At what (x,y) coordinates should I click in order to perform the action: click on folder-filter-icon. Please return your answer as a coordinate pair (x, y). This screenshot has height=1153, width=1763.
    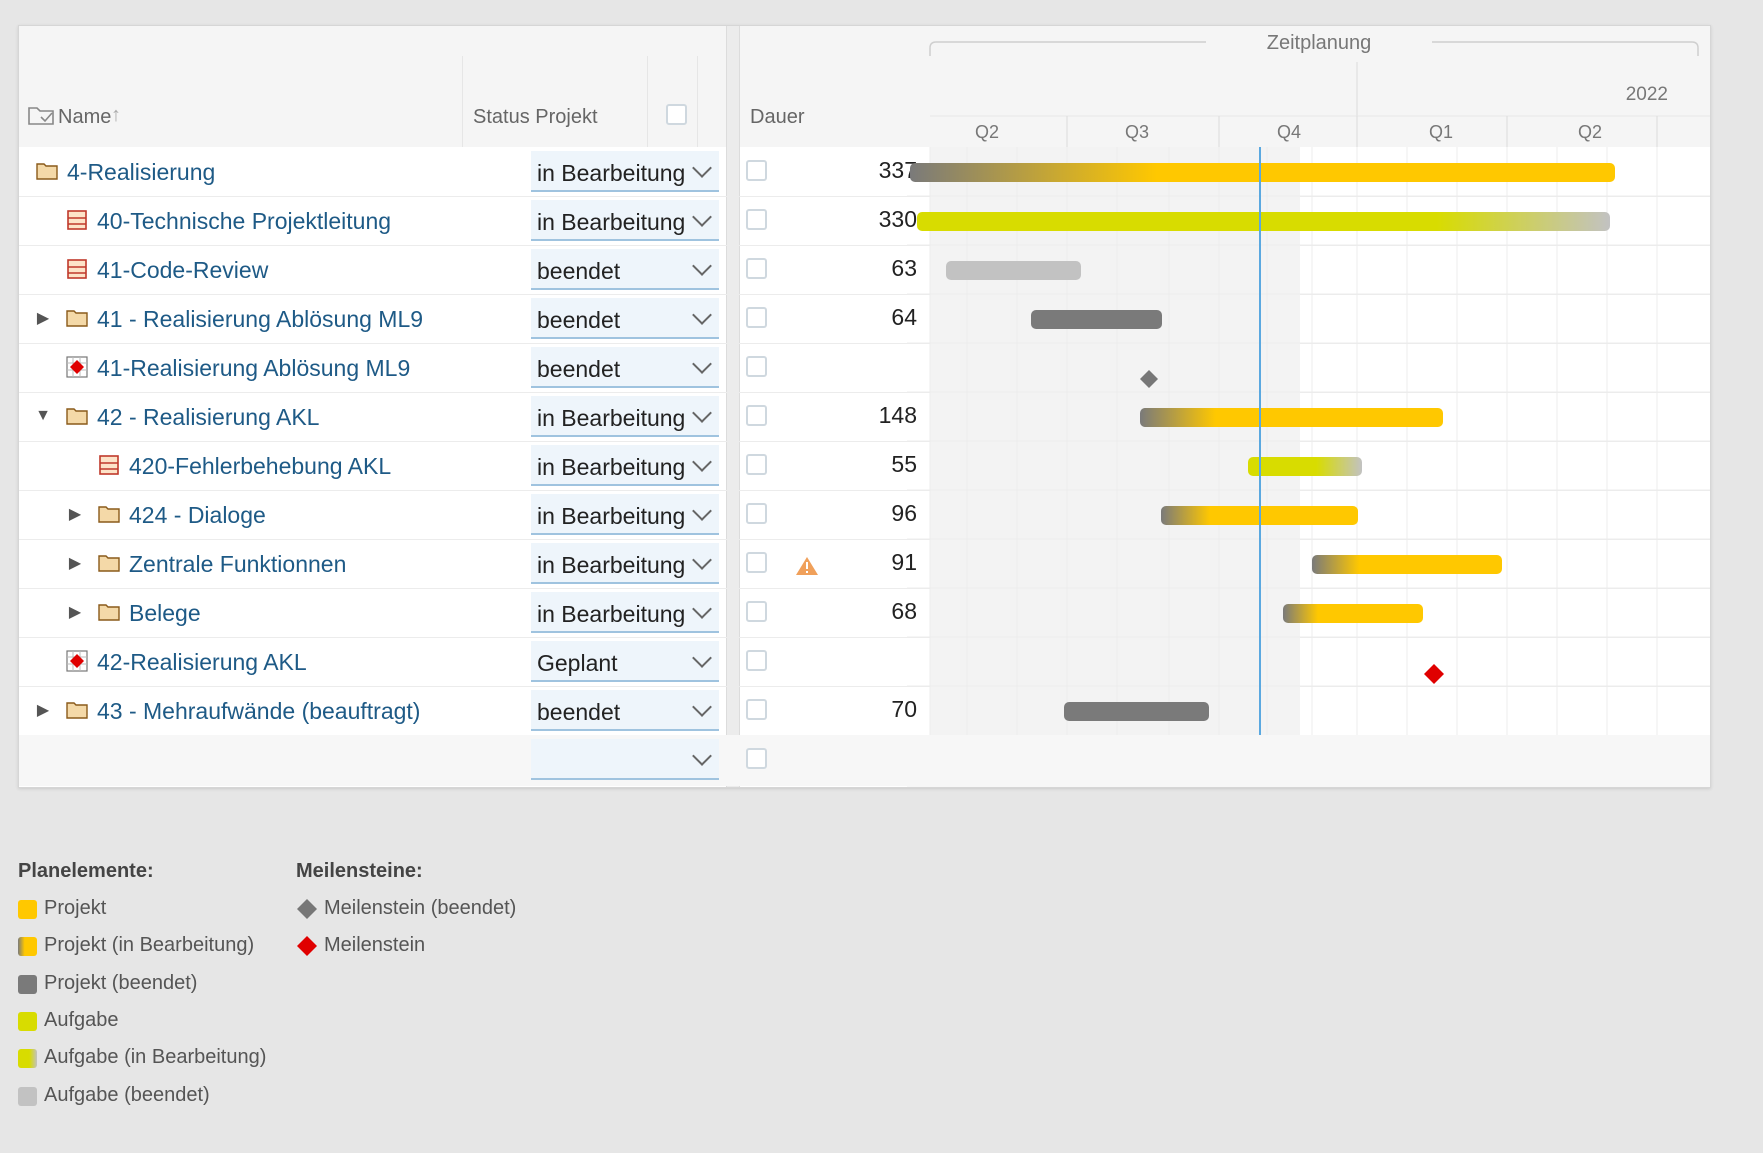
    Looking at the image, I should click on (41, 115).